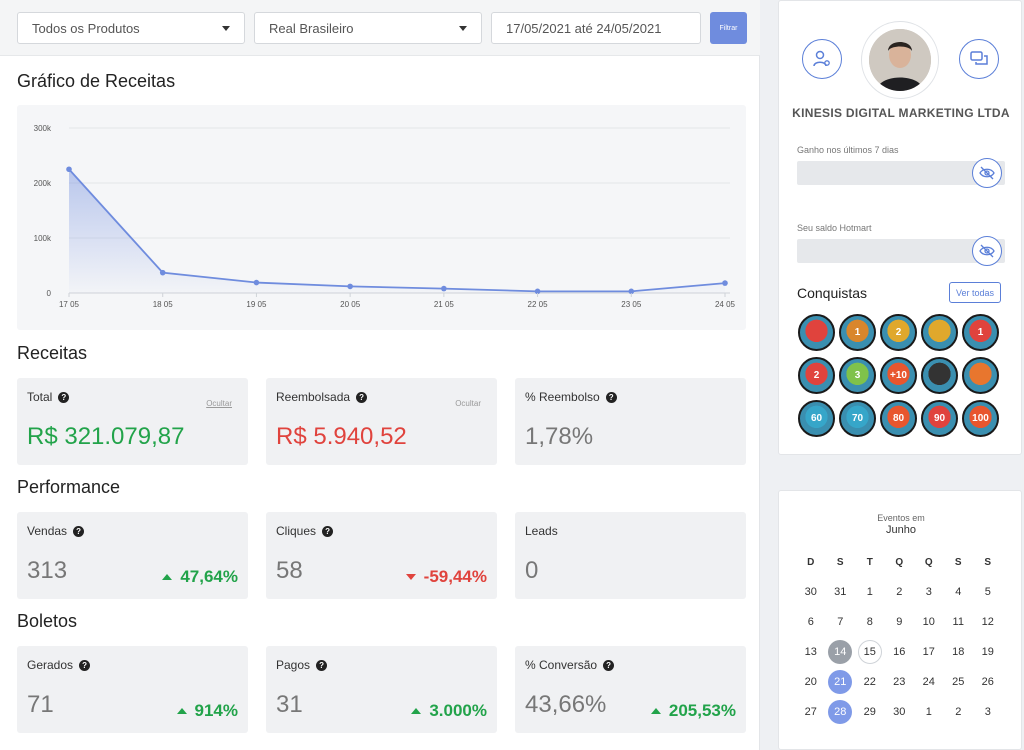  Describe the element at coordinates (631, 304) in the screenshot. I see `x-tick-label: 23 05` at that location.